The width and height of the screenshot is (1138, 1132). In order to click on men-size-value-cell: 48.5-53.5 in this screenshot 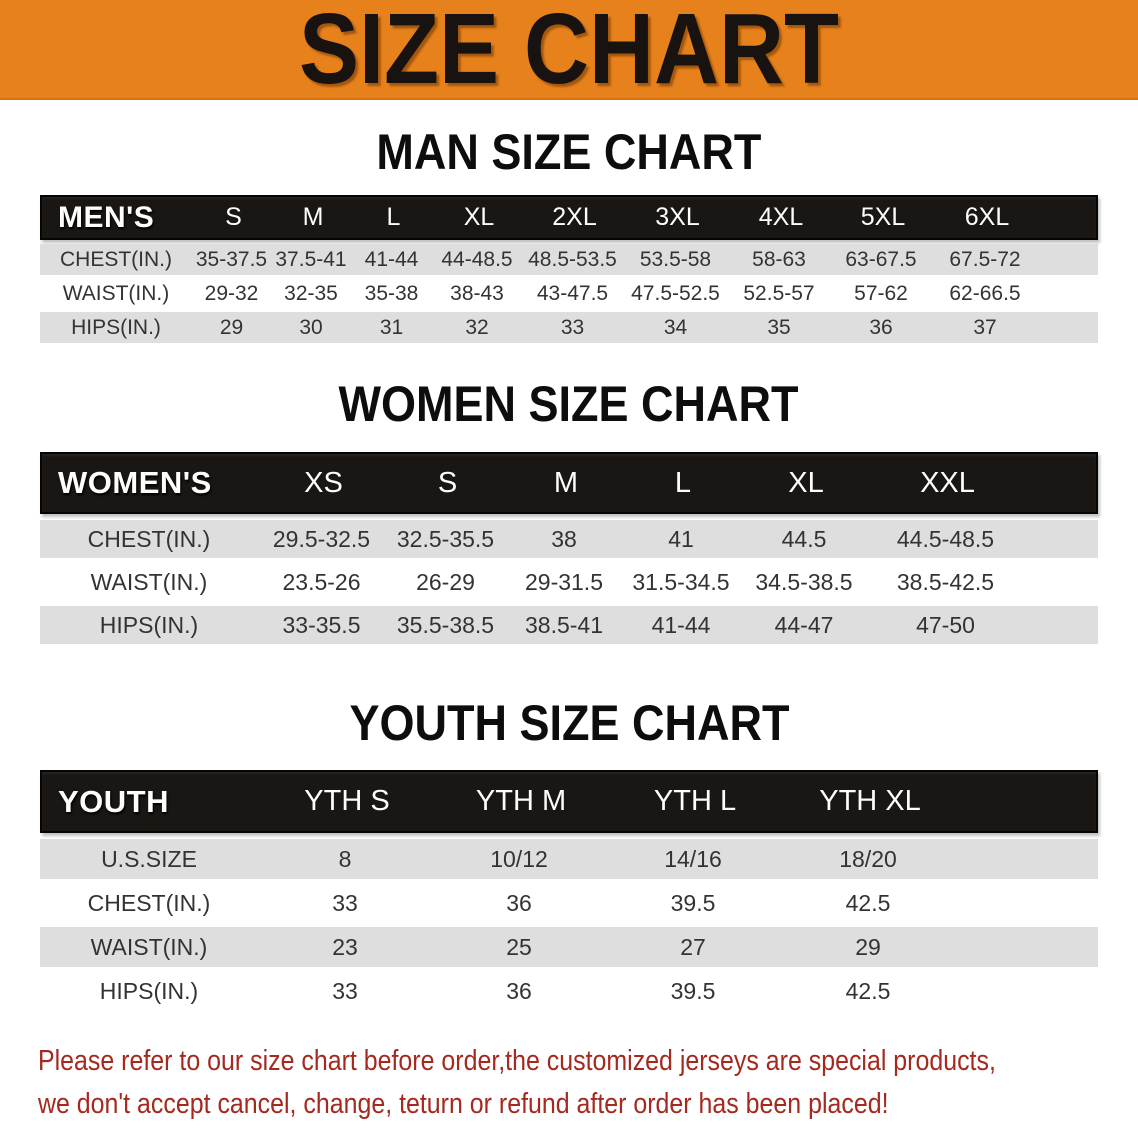, I will do `click(572, 259)`.